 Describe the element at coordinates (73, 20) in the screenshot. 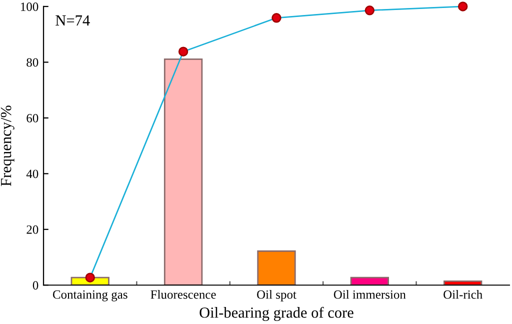

I see `annotation: N=74` at that location.